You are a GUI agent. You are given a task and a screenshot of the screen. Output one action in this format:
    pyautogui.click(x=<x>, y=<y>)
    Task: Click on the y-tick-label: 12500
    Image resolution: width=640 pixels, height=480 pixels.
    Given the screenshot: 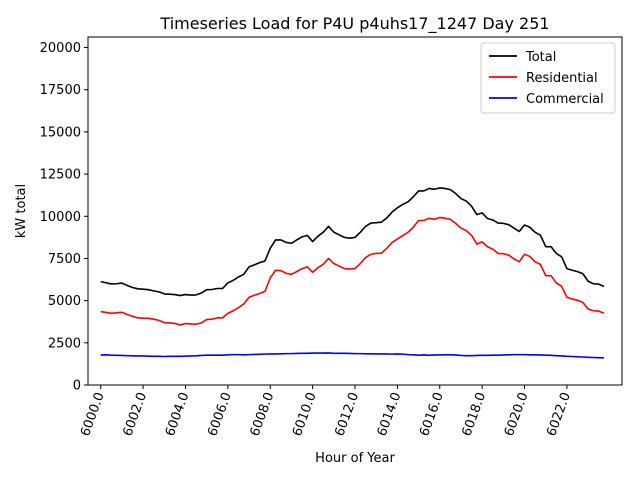 What is the action you would take?
    pyautogui.click(x=60, y=175)
    